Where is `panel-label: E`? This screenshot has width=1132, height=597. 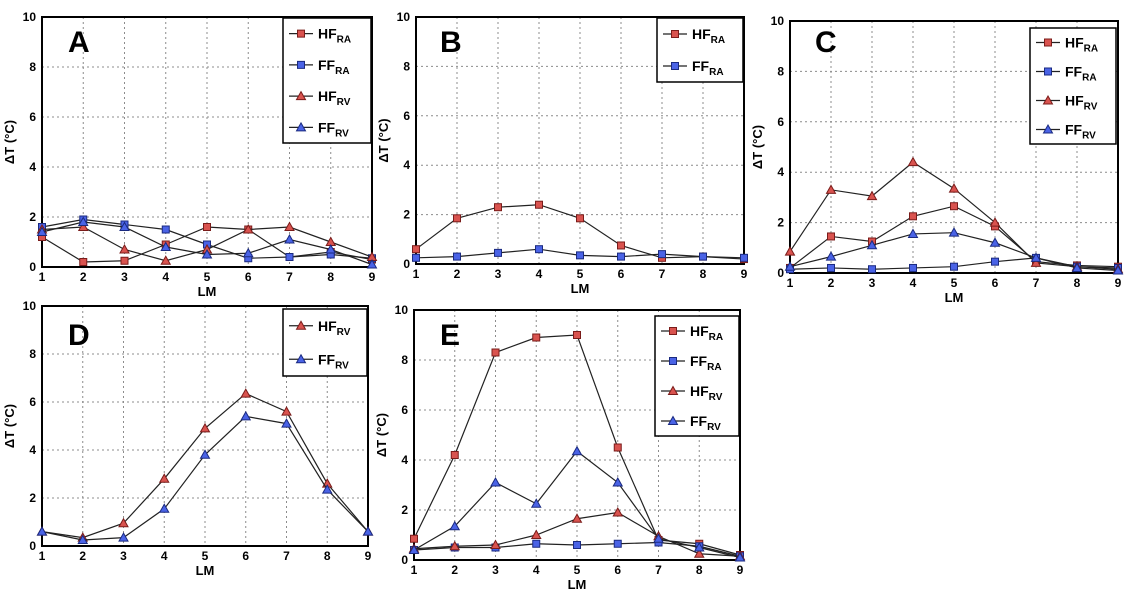
panel-label: E is located at coordinates (450, 335).